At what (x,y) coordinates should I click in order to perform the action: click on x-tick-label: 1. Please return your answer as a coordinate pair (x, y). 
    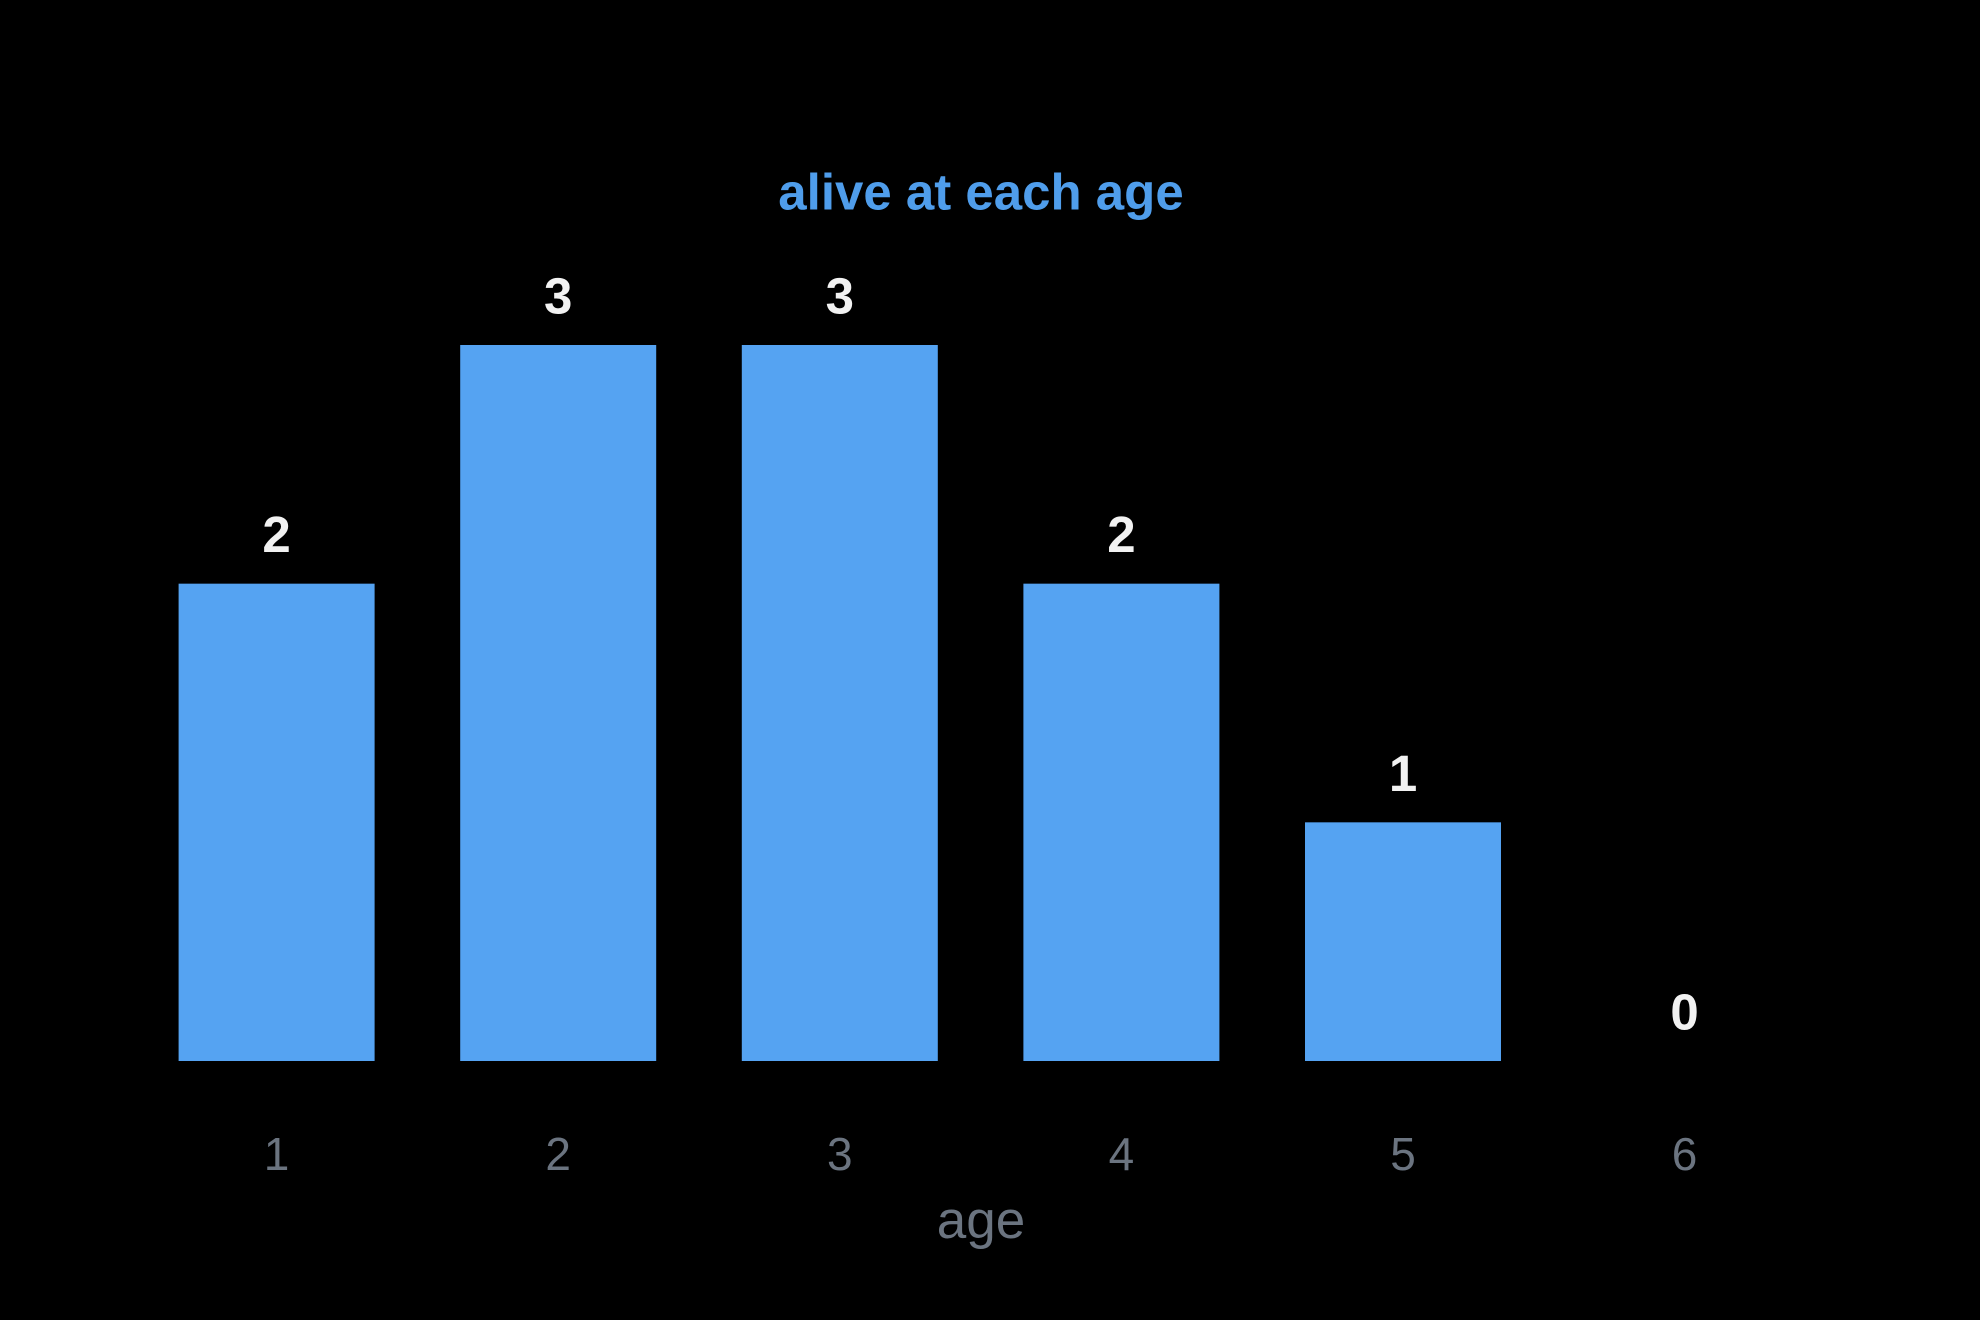
    Looking at the image, I should click on (277, 1154).